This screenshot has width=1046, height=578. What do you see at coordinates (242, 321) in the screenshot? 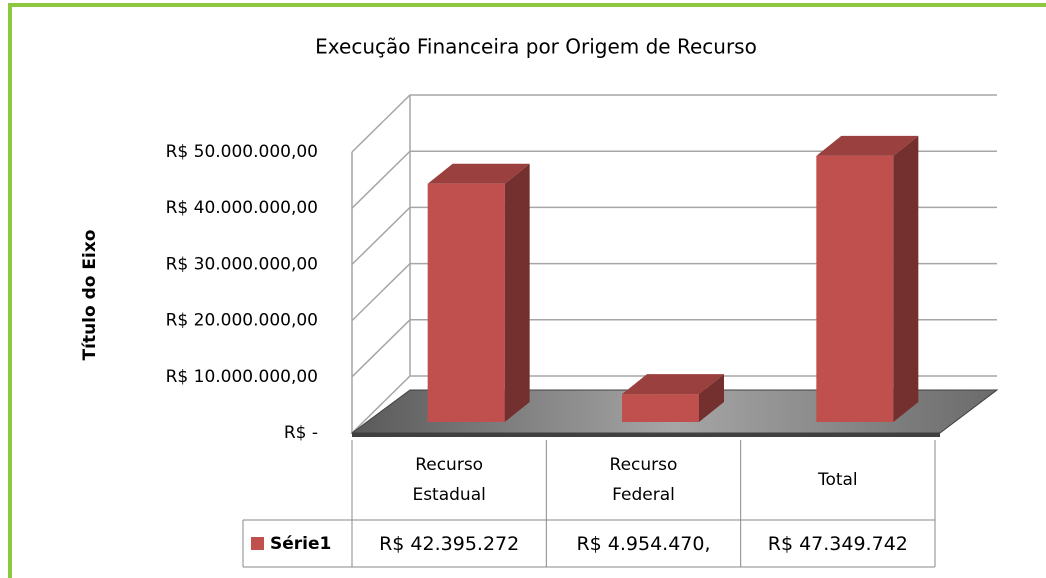
I see `y-tick-label: R$ 20.000.000,00` at bounding box center [242, 321].